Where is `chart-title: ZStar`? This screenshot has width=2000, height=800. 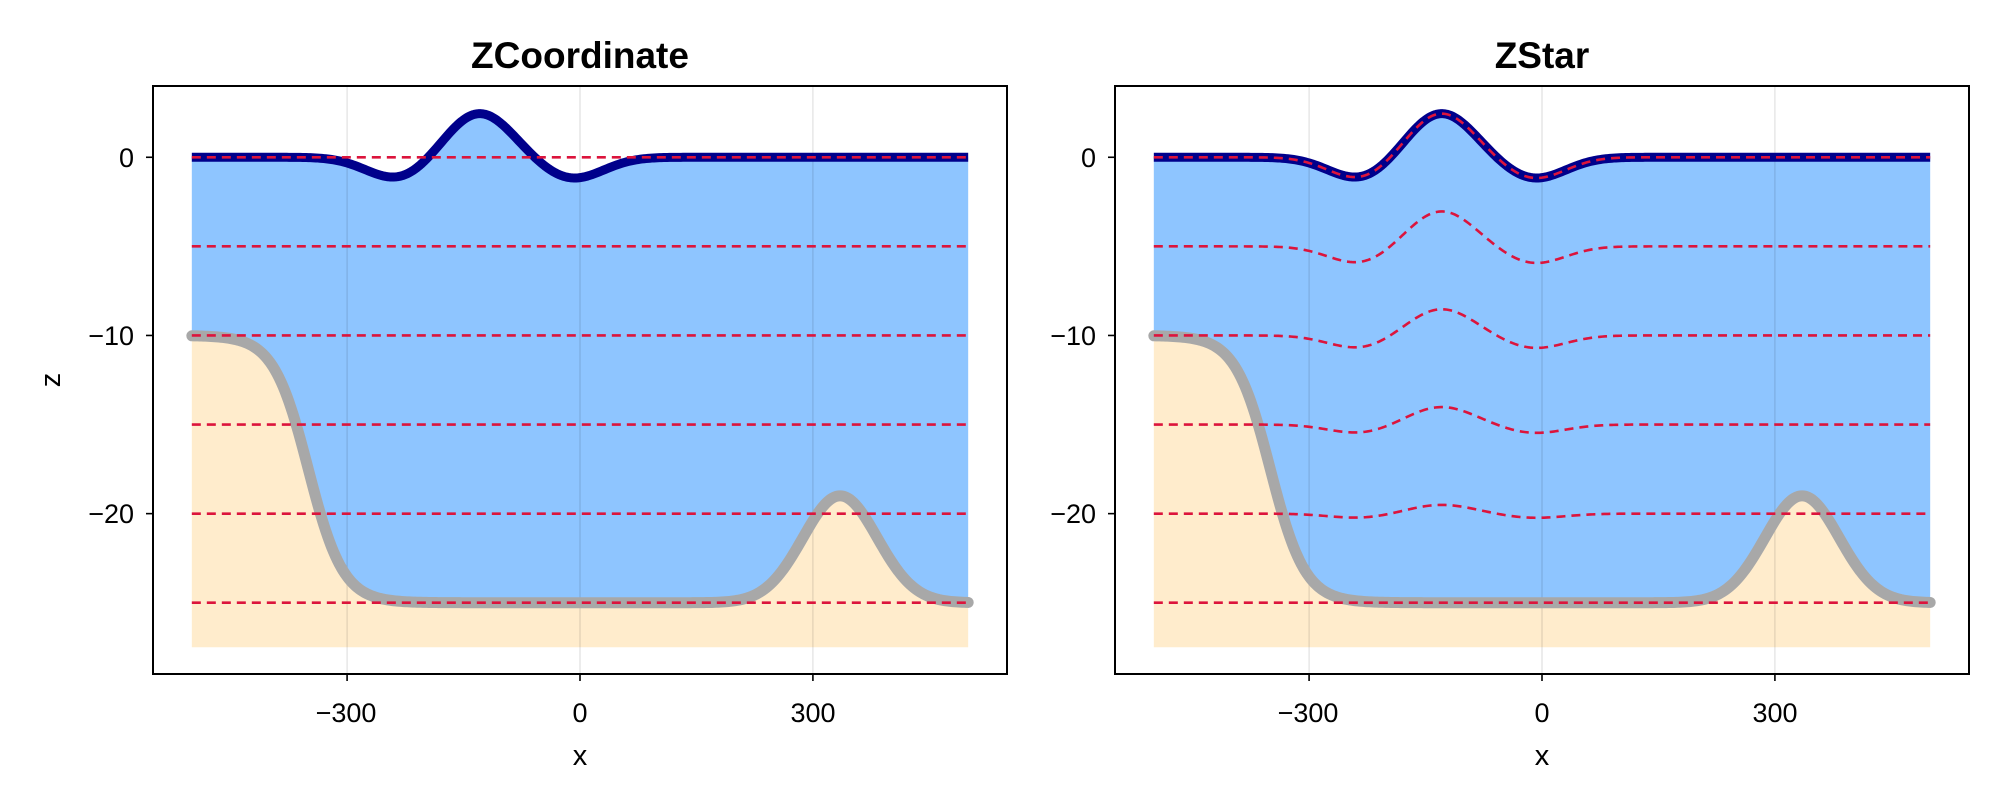 chart-title: ZStar is located at coordinates (1542, 55).